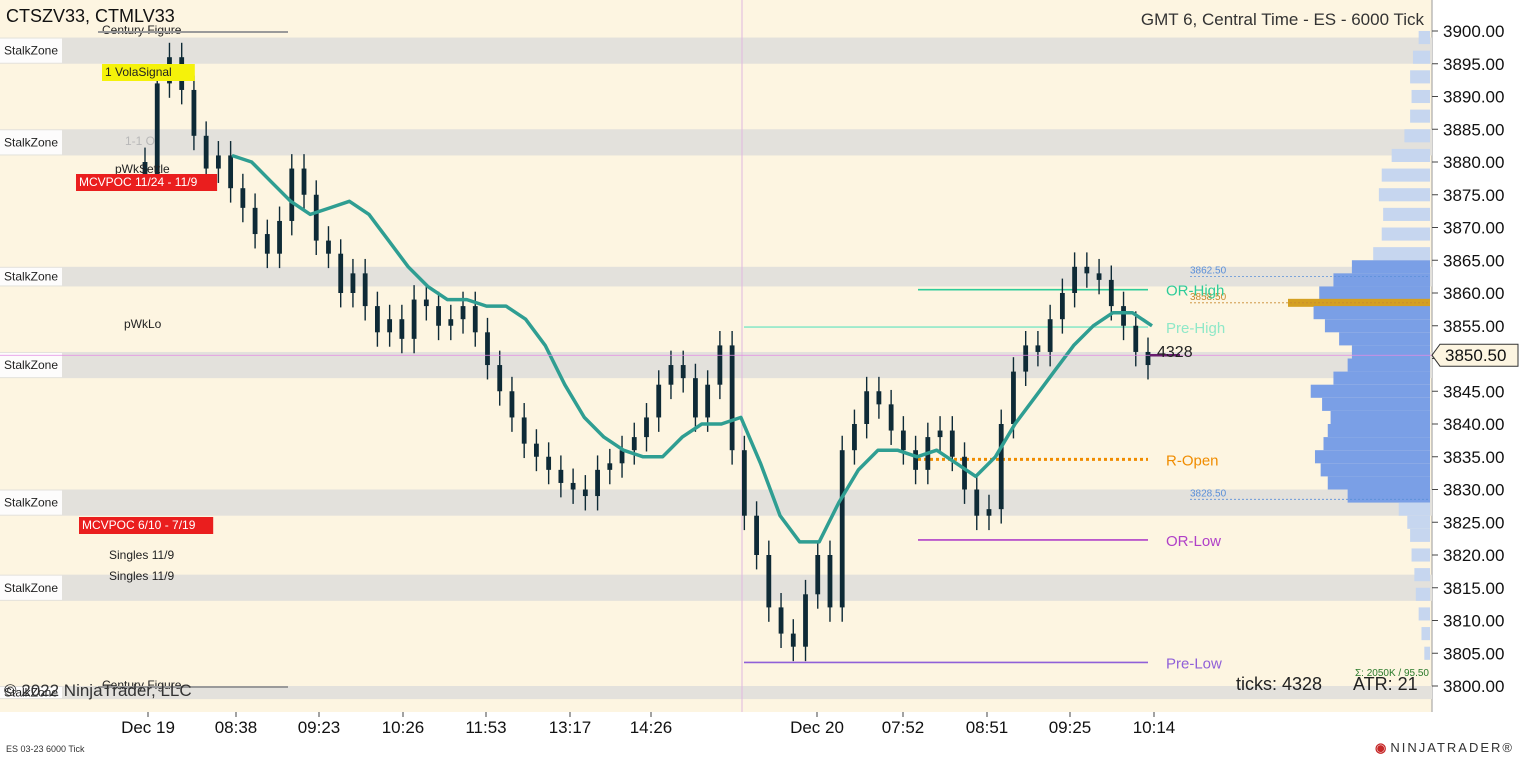 The image size is (1520, 763). What do you see at coordinates (1473, 260) in the screenshot?
I see `price-axis-label: 3865.00` at bounding box center [1473, 260].